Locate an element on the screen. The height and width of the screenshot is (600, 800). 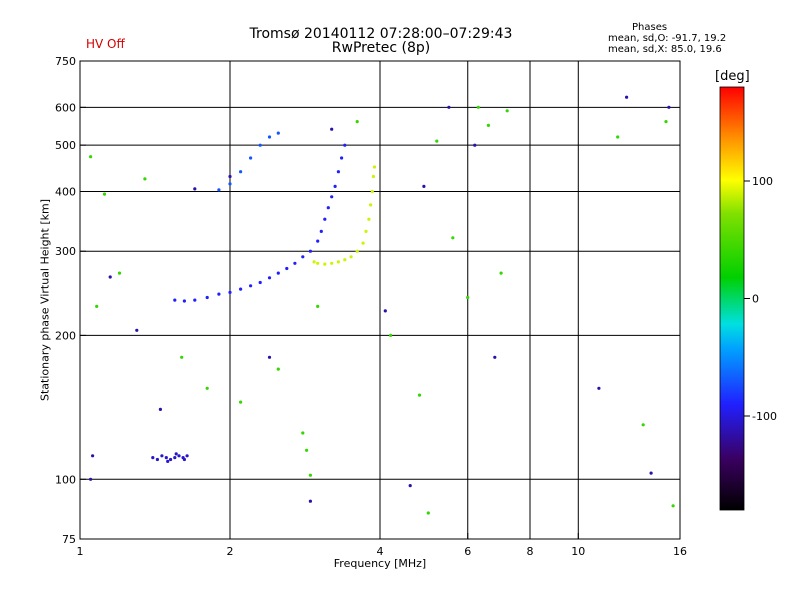
colorbar-tick-label: 0 is located at coordinates (755, 299).